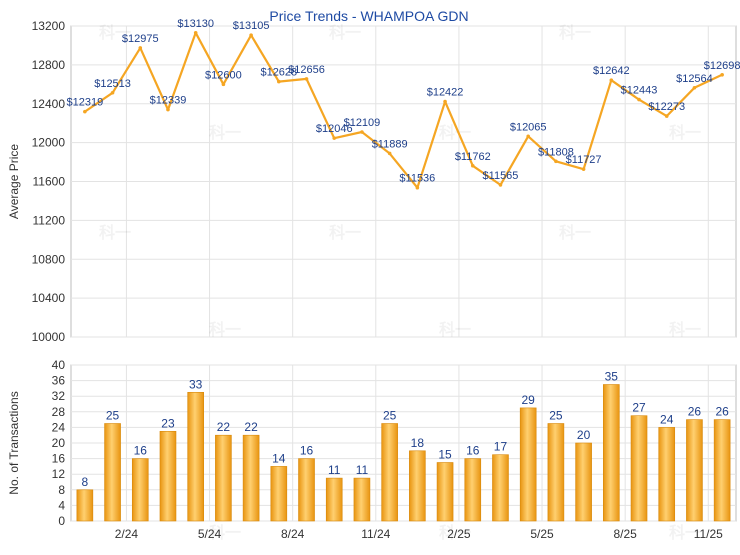  I want to click on transactions-y-tick-label: 8, so click(61, 490).